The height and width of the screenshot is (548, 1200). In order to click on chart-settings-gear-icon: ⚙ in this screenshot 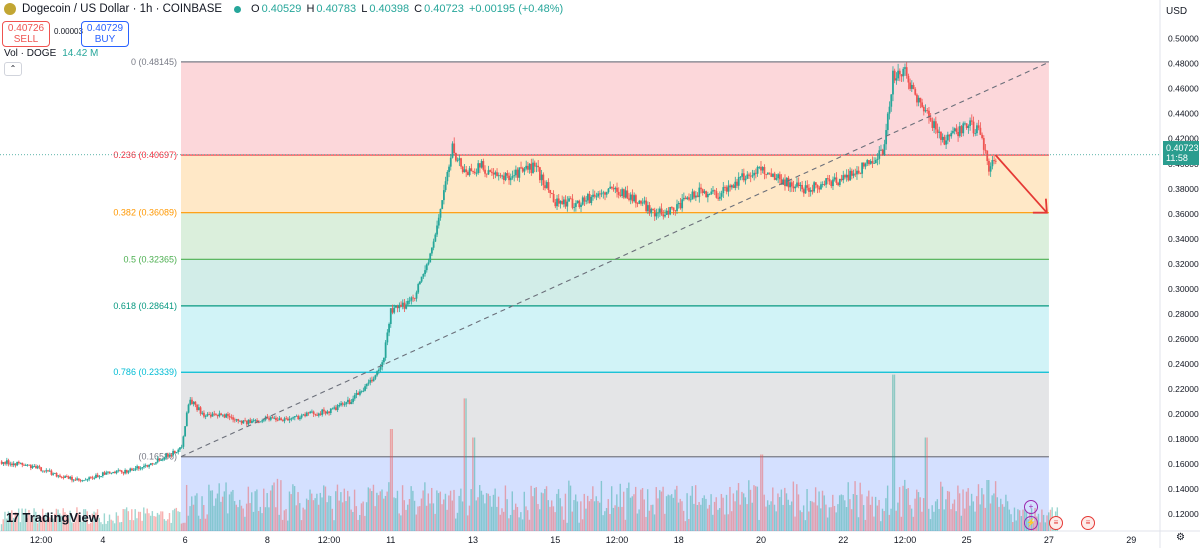, I will do `click(1180, 537)`.